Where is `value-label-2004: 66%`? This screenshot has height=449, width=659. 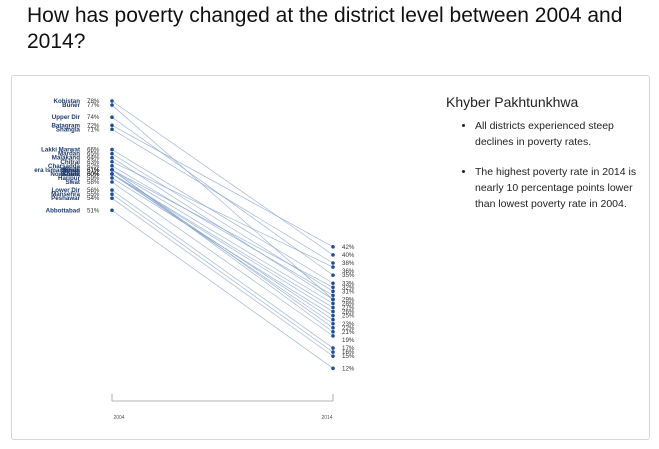 value-label-2004: 66% is located at coordinates (93, 150).